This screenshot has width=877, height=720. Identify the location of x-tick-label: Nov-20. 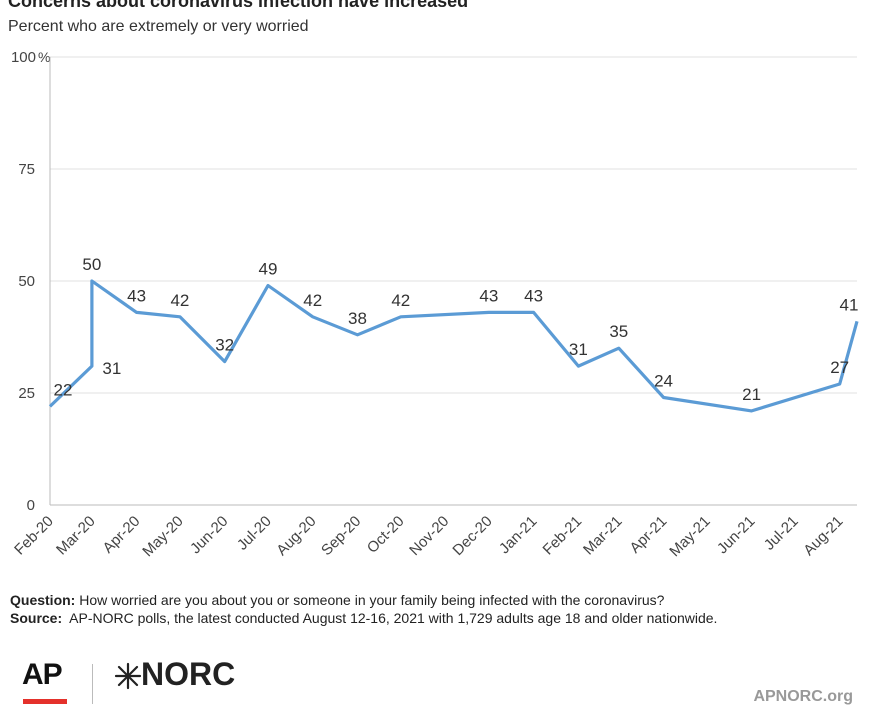
(429, 536).